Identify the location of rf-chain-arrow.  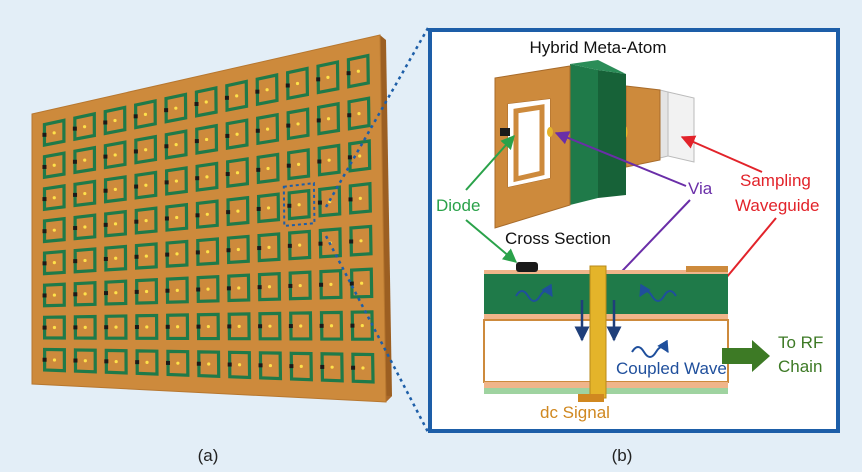
(746, 356).